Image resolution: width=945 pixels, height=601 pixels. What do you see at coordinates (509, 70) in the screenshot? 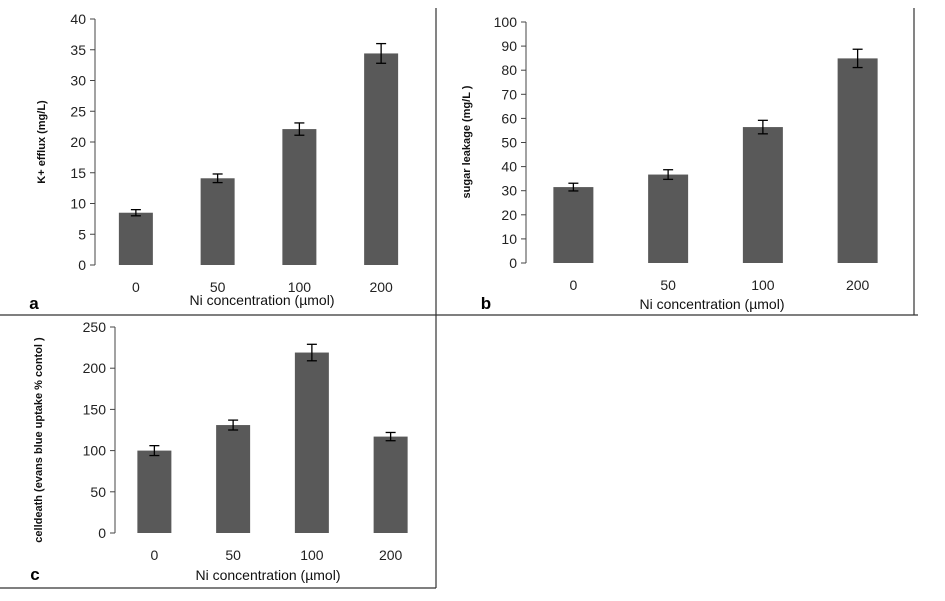
I see `y-tick-label: 80` at bounding box center [509, 70].